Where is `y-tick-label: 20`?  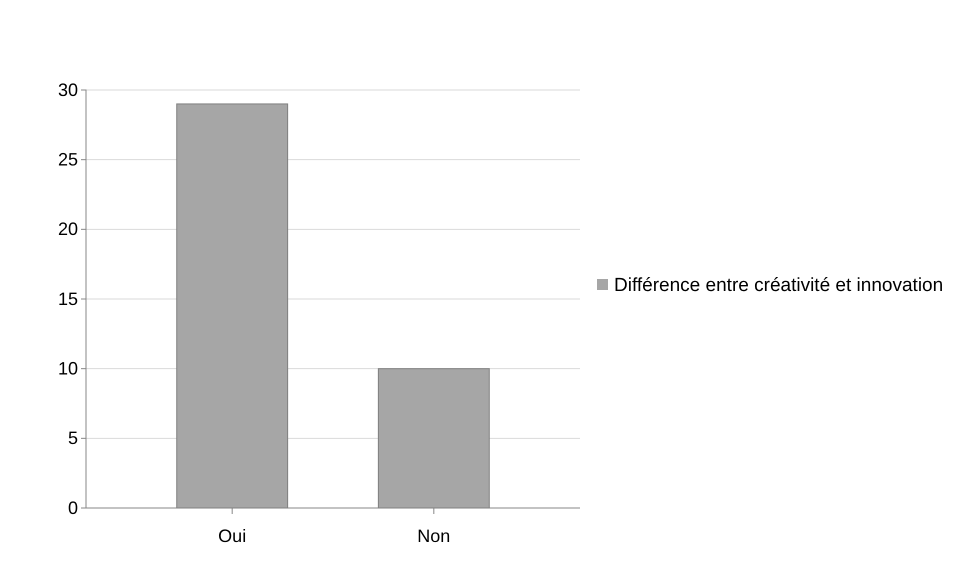
y-tick-label: 20 is located at coordinates (68, 229).